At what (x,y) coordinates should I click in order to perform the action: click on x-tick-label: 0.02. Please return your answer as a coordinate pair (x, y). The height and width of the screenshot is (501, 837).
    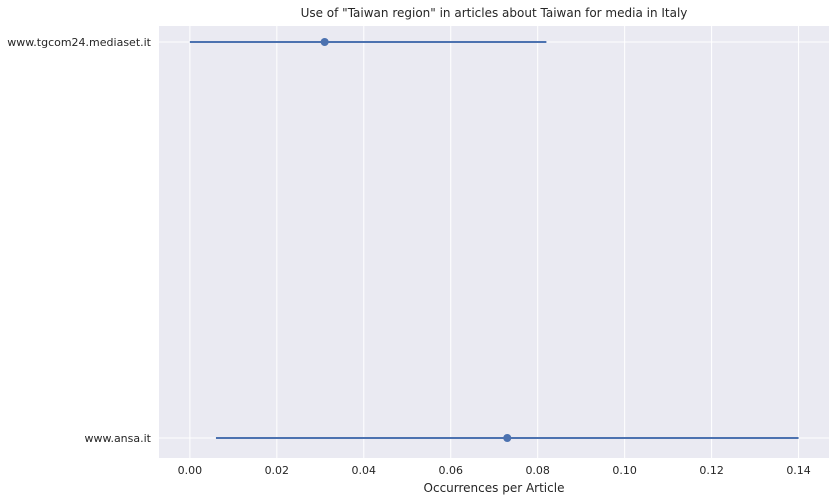
    Looking at the image, I should click on (277, 470).